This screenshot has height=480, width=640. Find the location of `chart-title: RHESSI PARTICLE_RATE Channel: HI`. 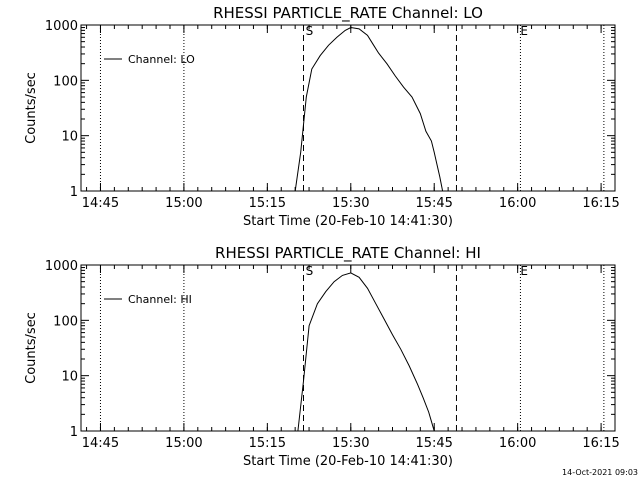

chart-title: RHESSI PARTICLE_RATE Channel: HI is located at coordinates (348, 253).